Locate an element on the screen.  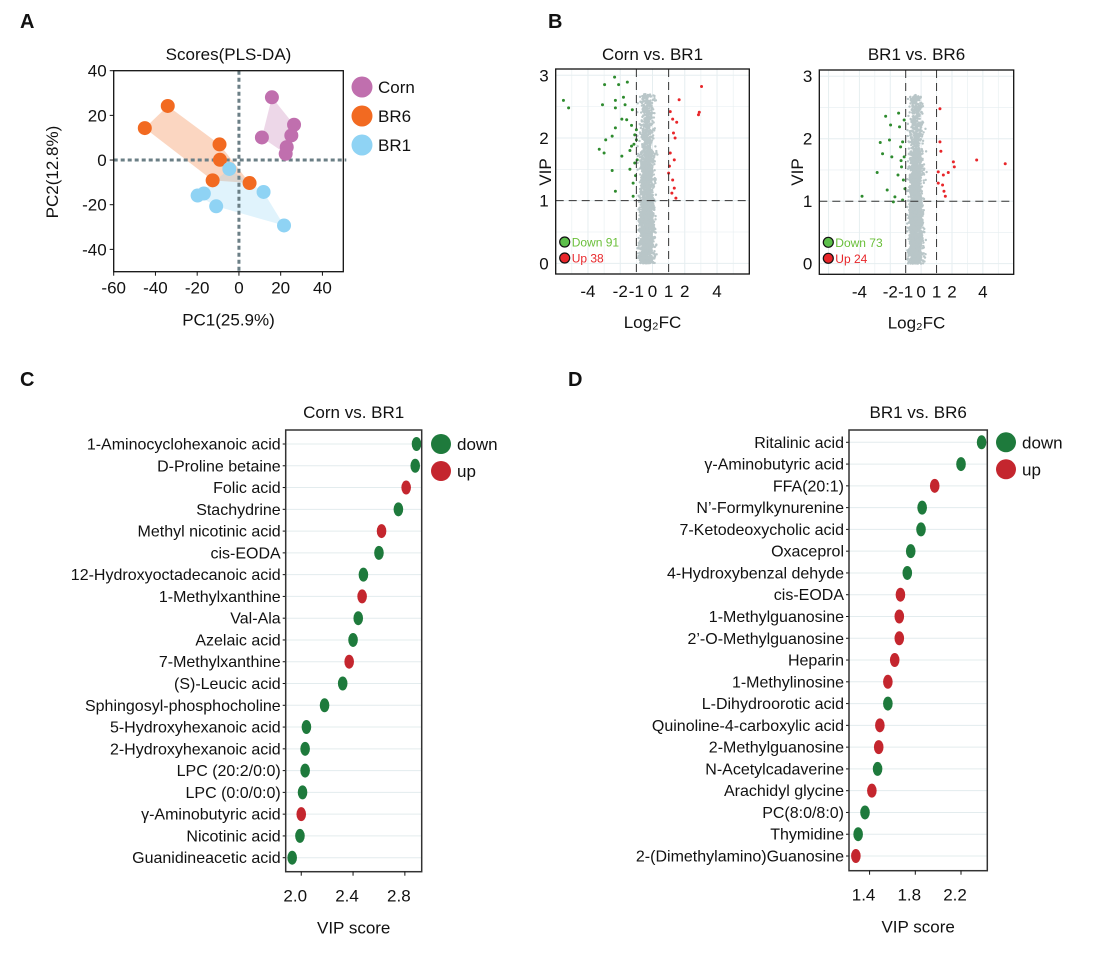
y-tick-label: -40 is located at coordinates (94, 249).